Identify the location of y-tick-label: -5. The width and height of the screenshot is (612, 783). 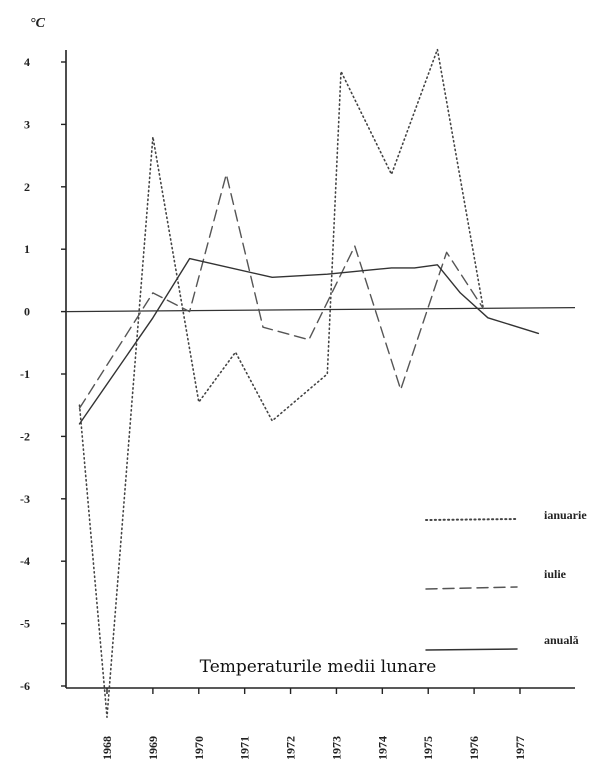
(25, 624).